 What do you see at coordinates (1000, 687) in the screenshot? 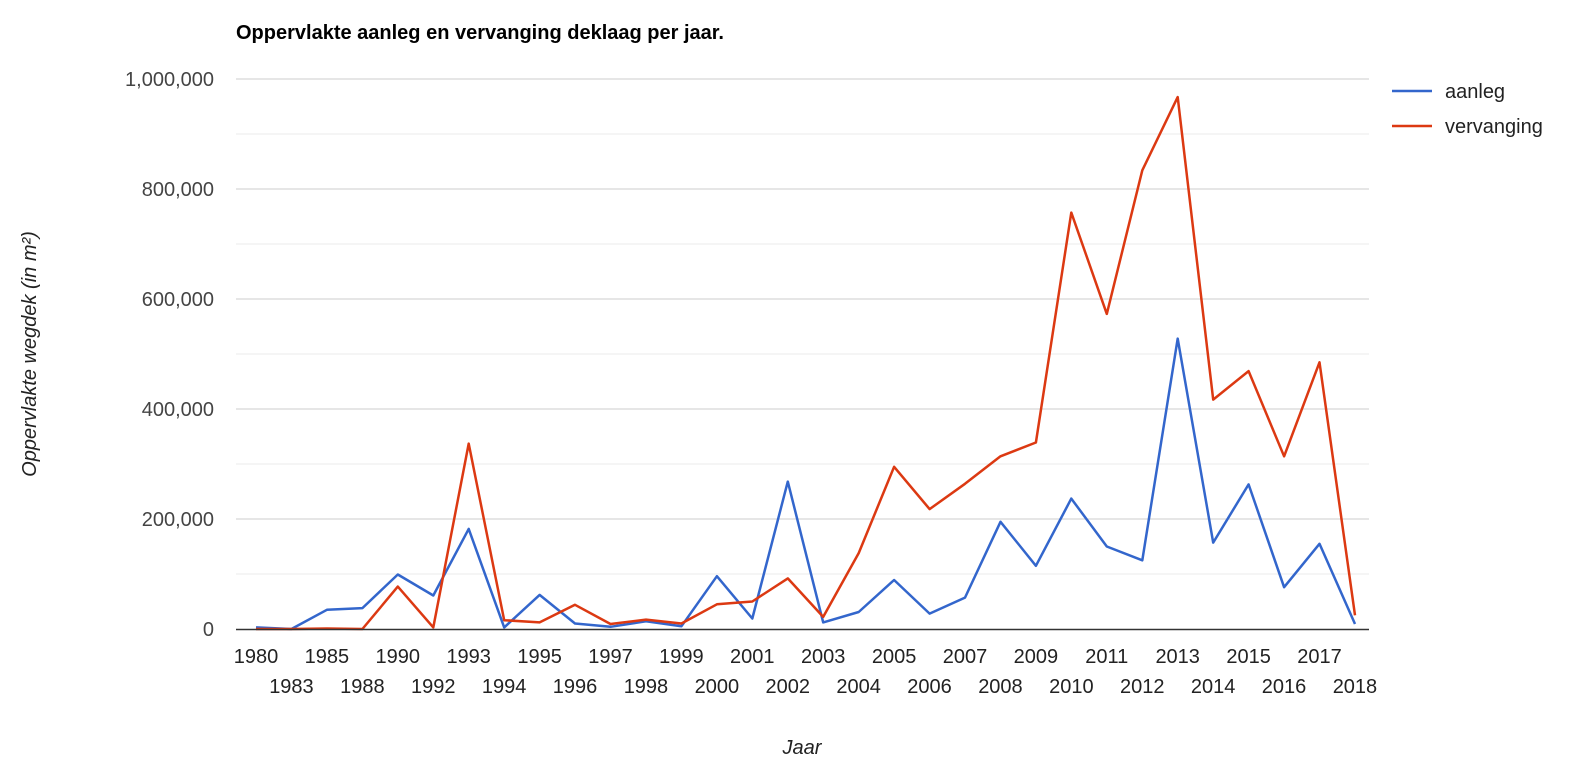
I see `x-tick-label: 2008` at bounding box center [1000, 687].